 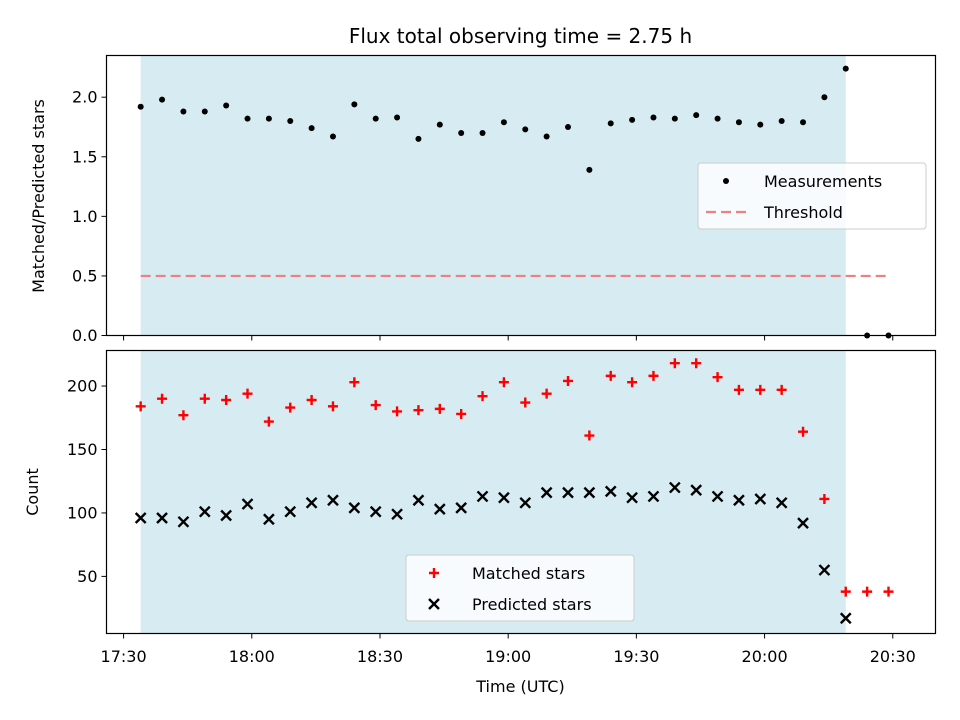 I want to click on x-tick-label: 17:30, so click(x=124, y=656).